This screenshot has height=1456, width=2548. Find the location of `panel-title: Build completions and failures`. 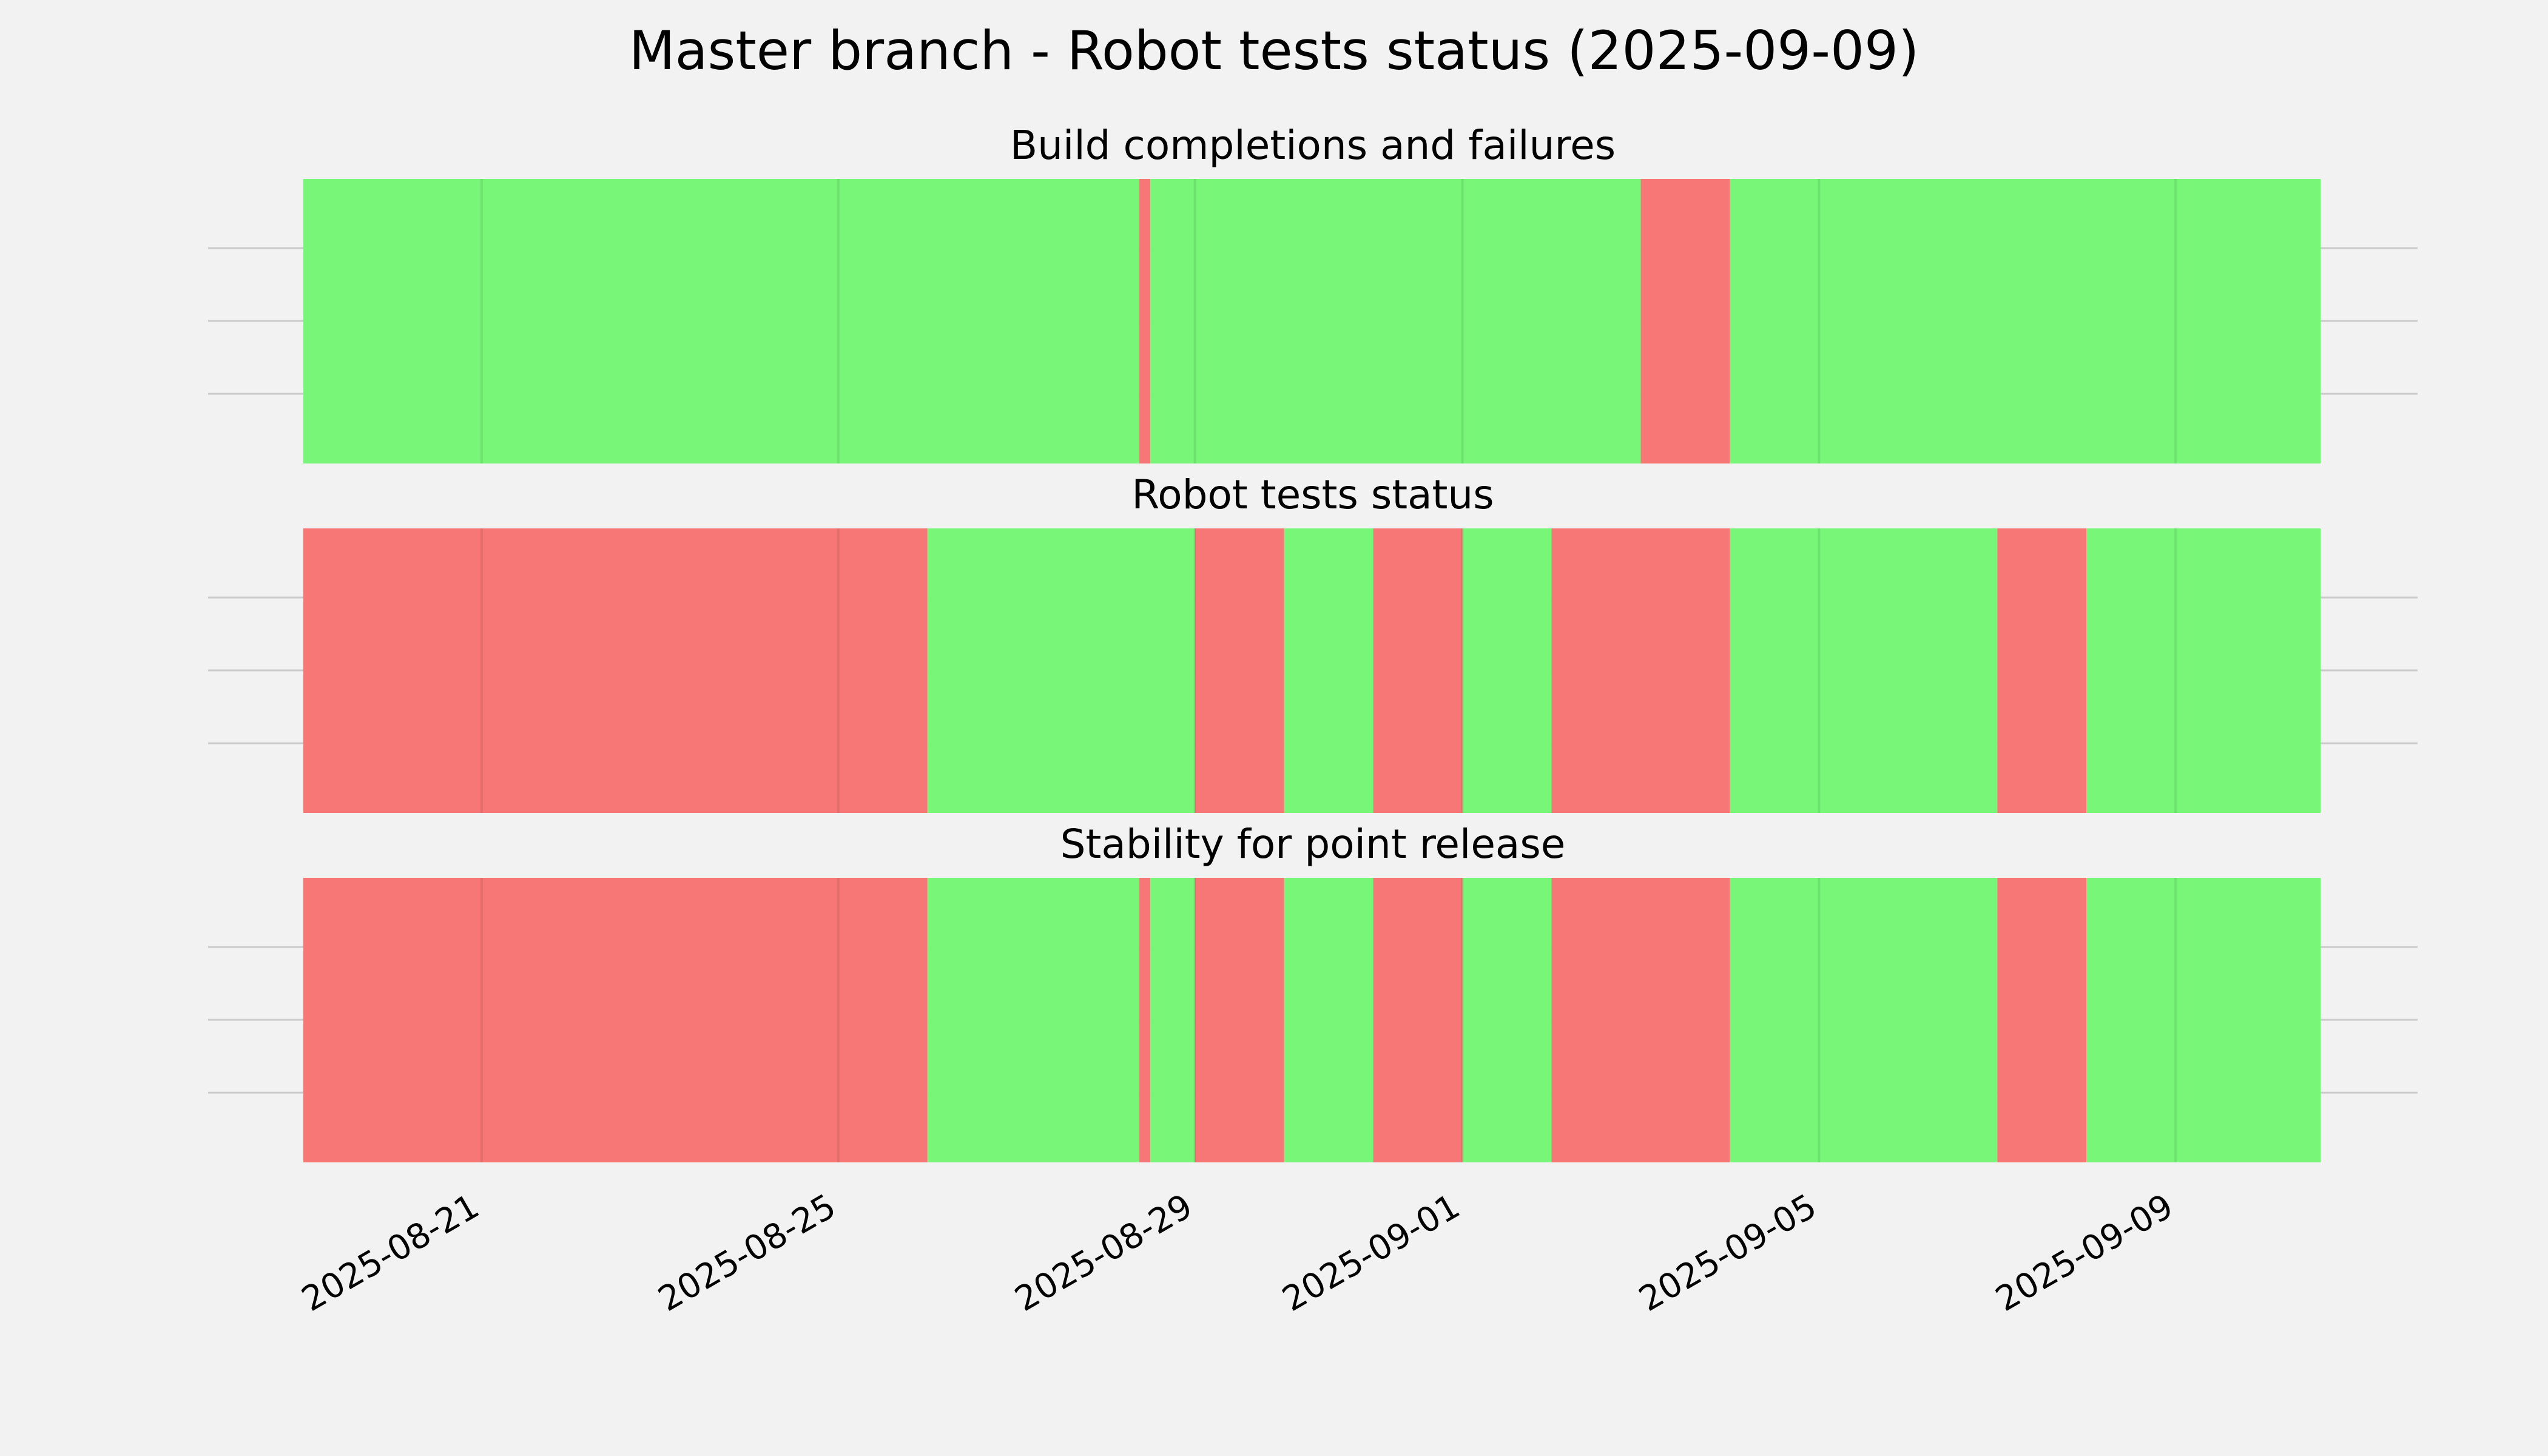

panel-title: Build completions and failures is located at coordinates (1313, 145).